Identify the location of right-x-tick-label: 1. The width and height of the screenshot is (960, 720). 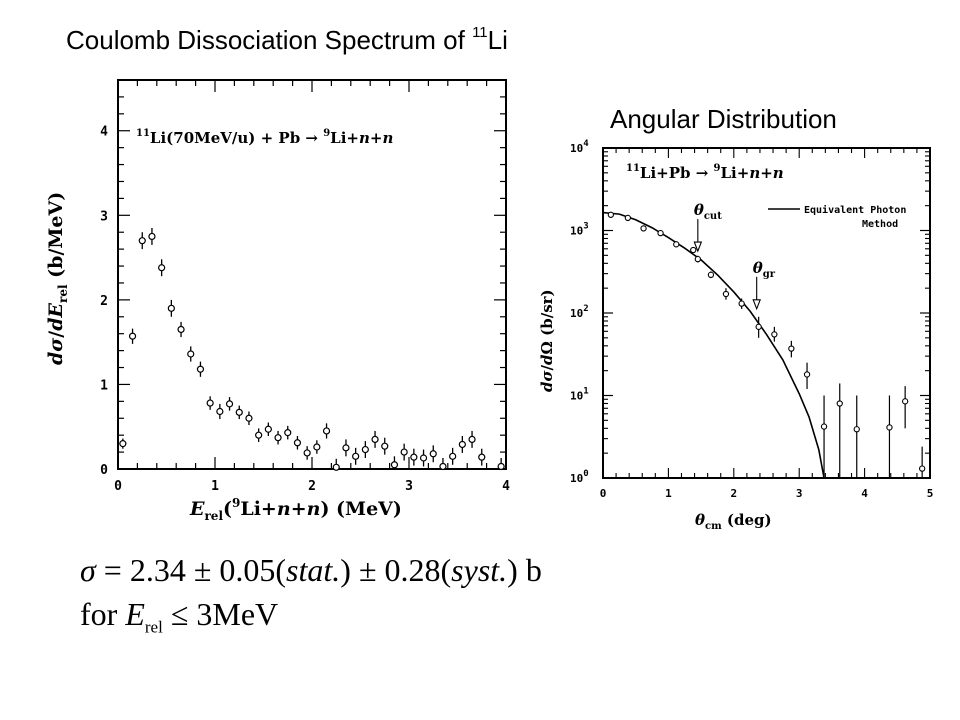
(668, 493).